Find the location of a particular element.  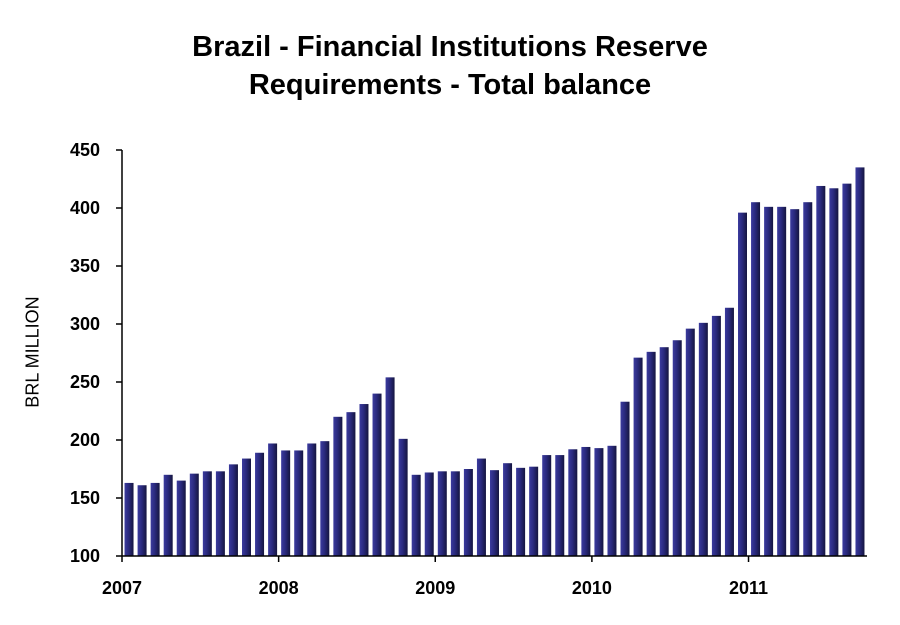

chart-title-line-2: Requirements - Total balance is located at coordinates (450, 85).